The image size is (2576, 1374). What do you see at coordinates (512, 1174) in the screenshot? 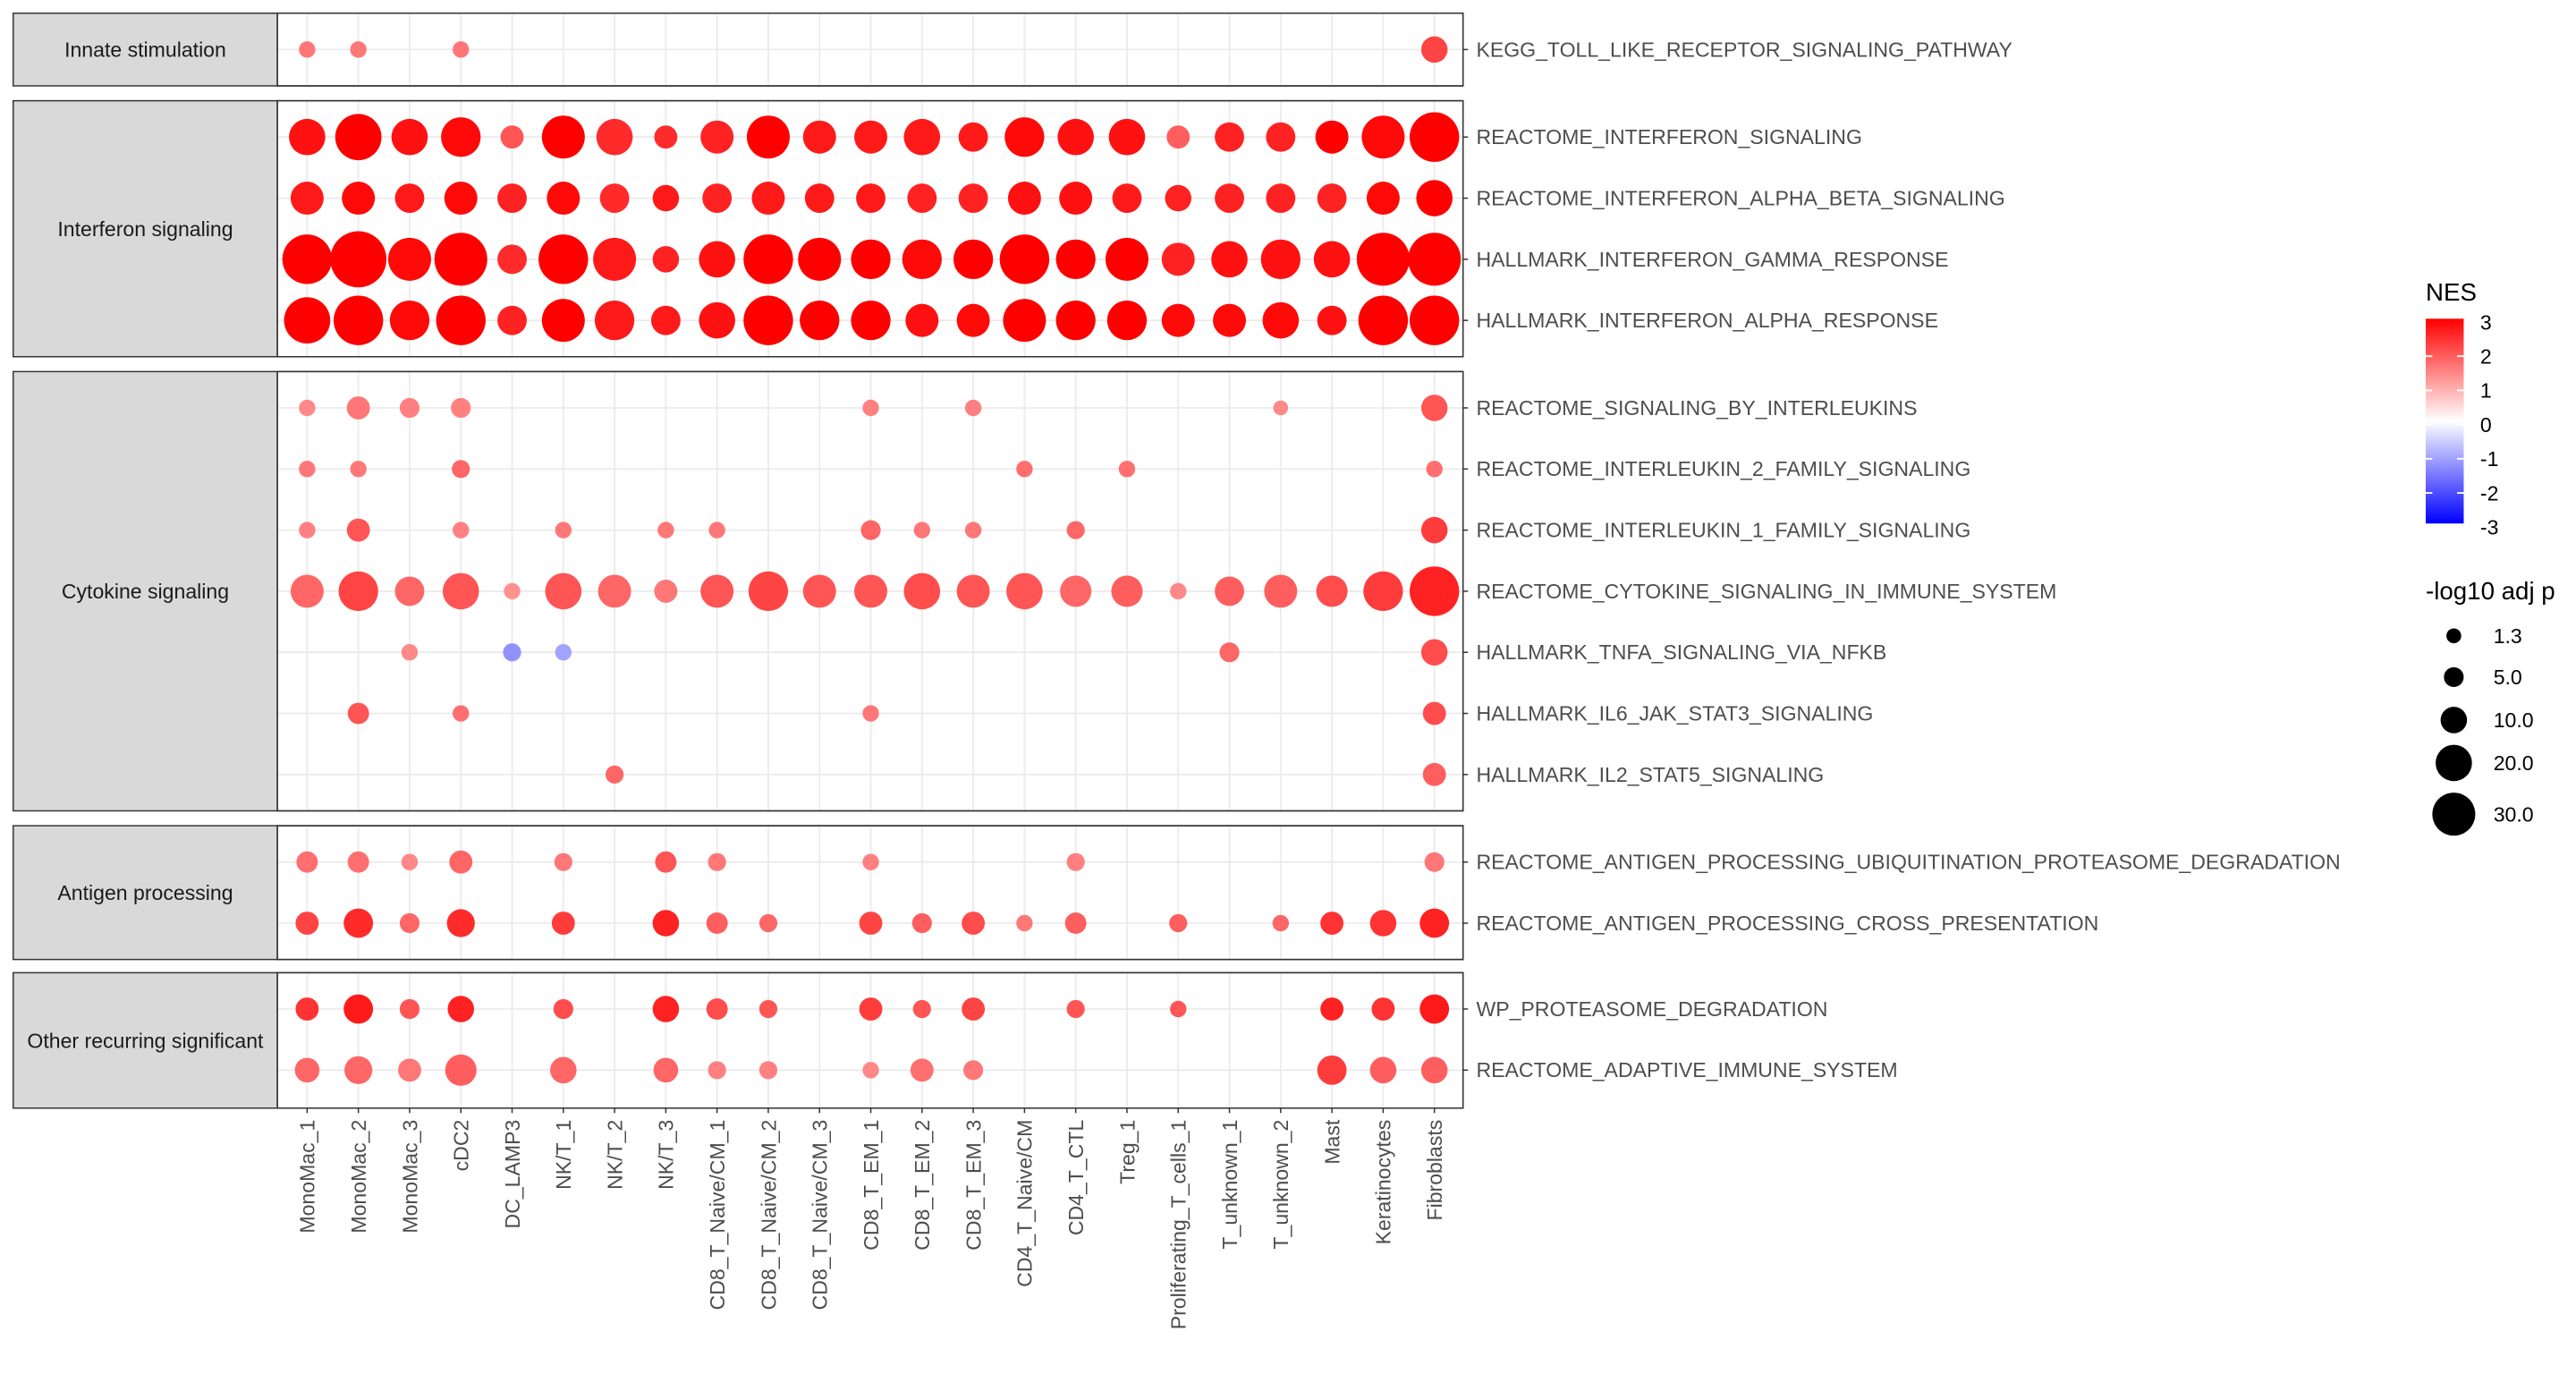
I see `x-tick-label: DC_LAMP3` at bounding box center [512, 1174].